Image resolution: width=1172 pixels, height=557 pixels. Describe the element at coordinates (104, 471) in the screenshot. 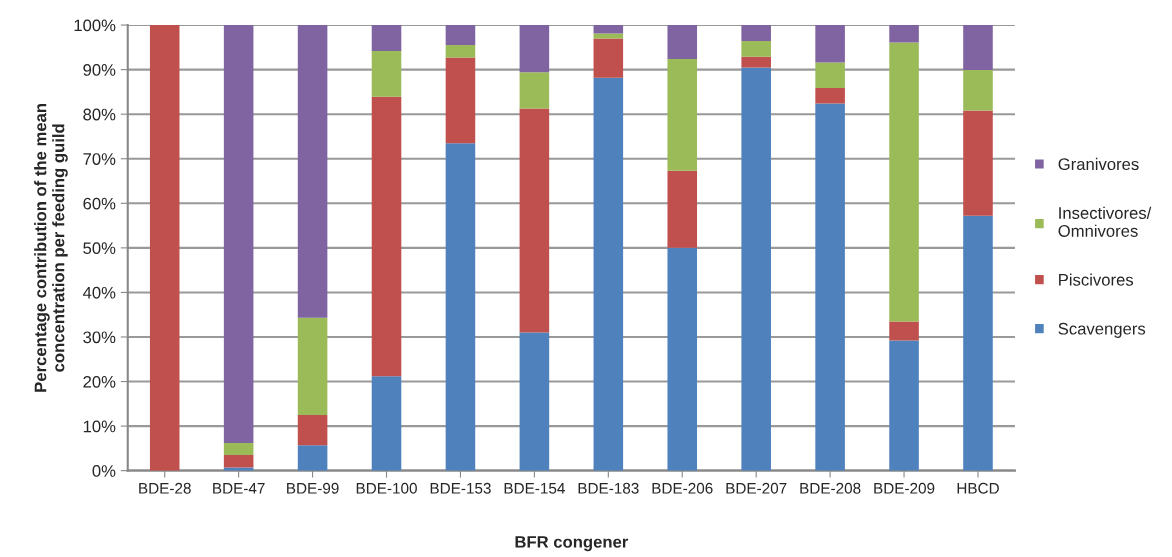

I see `y-tick-label: 0%` at that location.